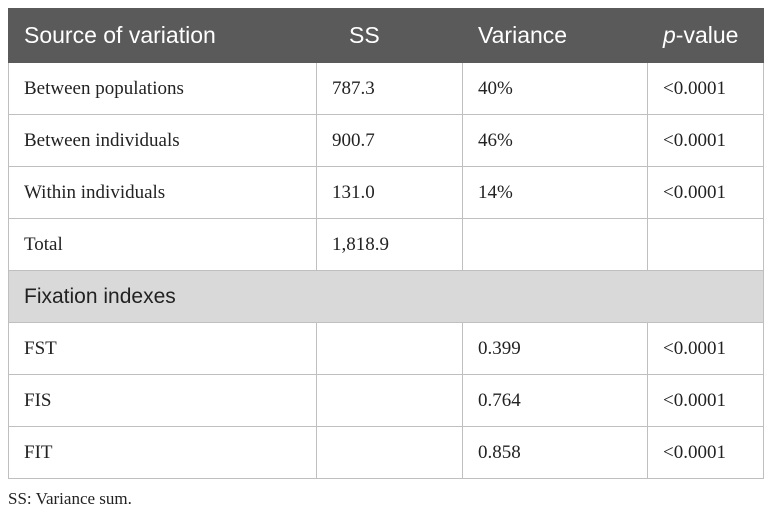 This screenshot has height=517, width=772. I want to click on section-cell: Fixation indexes, so click(386, 296).